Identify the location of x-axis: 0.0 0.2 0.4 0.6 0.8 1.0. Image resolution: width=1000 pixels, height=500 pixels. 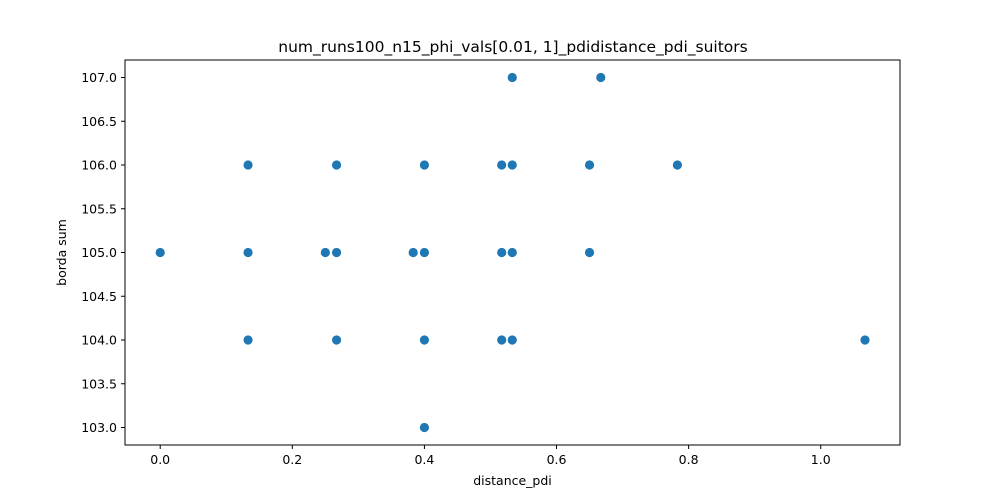
(490, 456).